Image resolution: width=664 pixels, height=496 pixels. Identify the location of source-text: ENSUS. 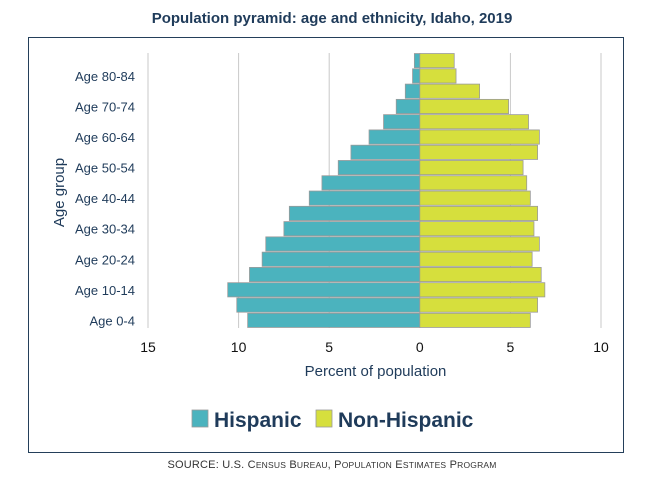
(271, 465).